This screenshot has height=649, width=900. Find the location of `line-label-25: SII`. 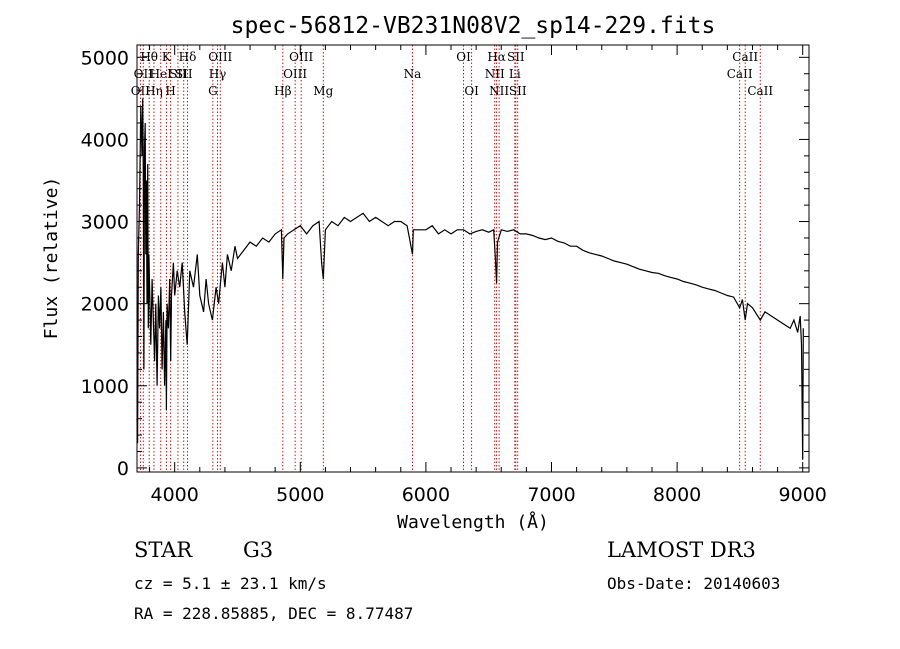

line-label-25: SII is located at coordinates (518, 91).